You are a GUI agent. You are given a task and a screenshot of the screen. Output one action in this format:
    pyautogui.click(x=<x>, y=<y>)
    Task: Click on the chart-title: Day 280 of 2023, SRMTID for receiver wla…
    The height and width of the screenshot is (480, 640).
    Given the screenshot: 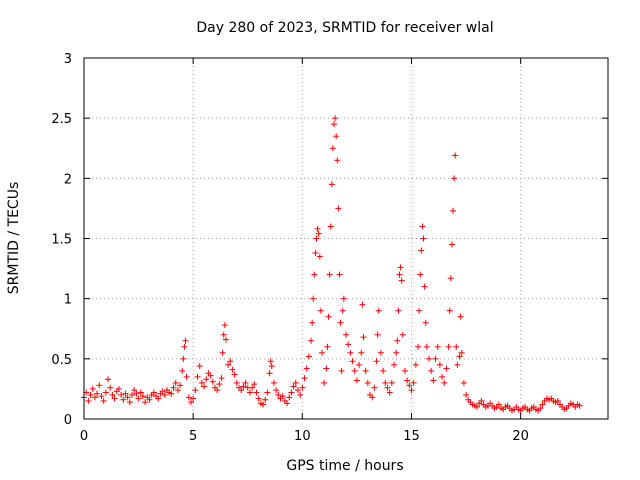 What is the action you would take?
    pyautogui.click(x=344, y=28)
    